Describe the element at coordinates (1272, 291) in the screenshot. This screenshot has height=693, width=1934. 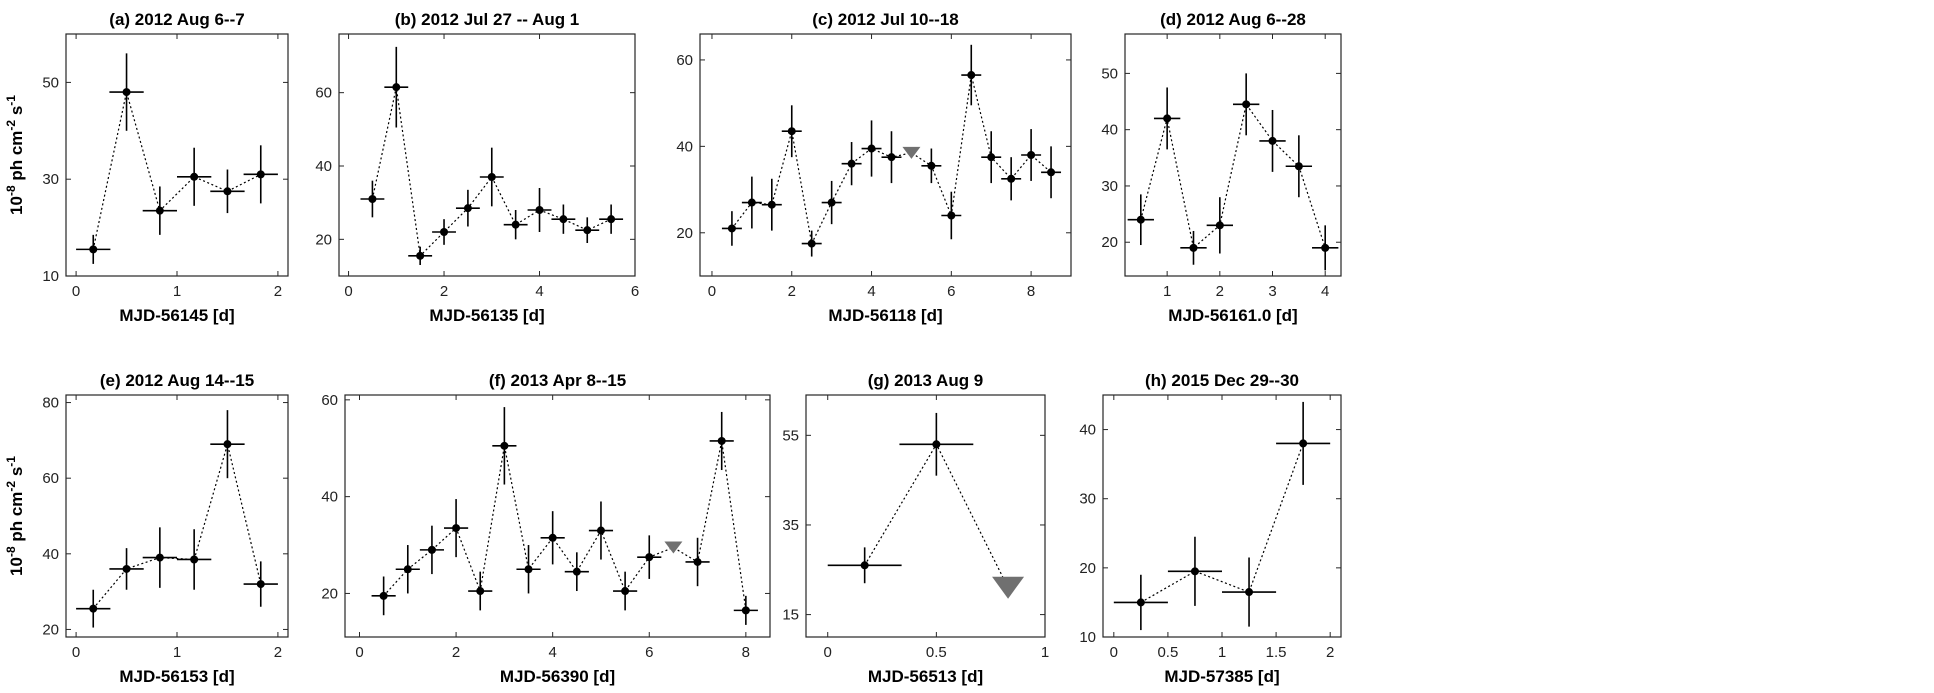
I see `x-tick-label: 3` at that location.